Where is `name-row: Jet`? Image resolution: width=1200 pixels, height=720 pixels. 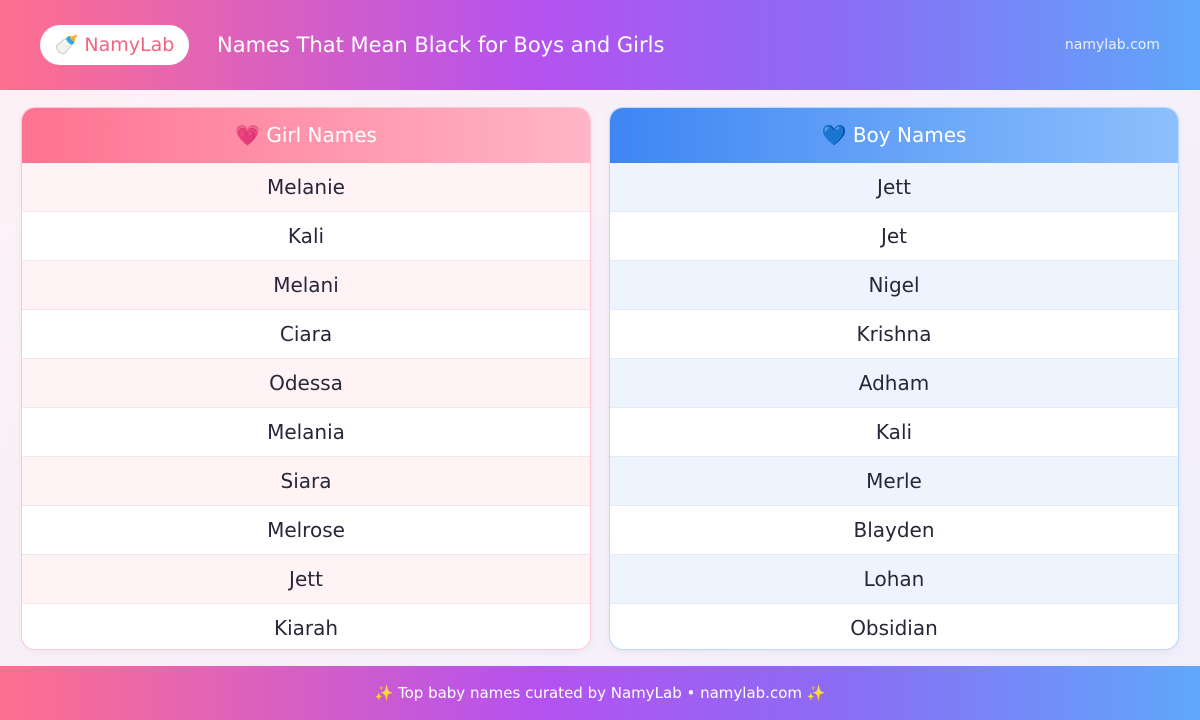 name-row: Jet is located at coordinates (894, 236).